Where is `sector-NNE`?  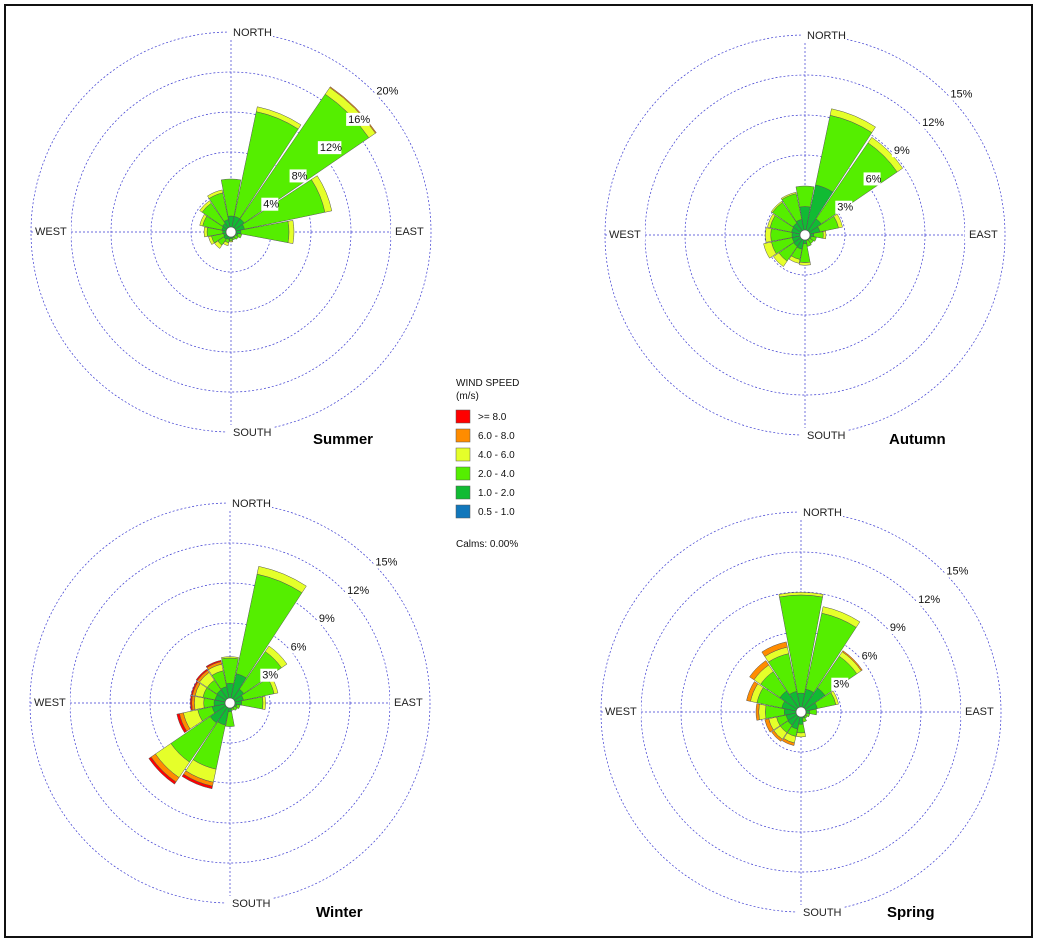
sector-NNE is located at coordinates (266, 167).